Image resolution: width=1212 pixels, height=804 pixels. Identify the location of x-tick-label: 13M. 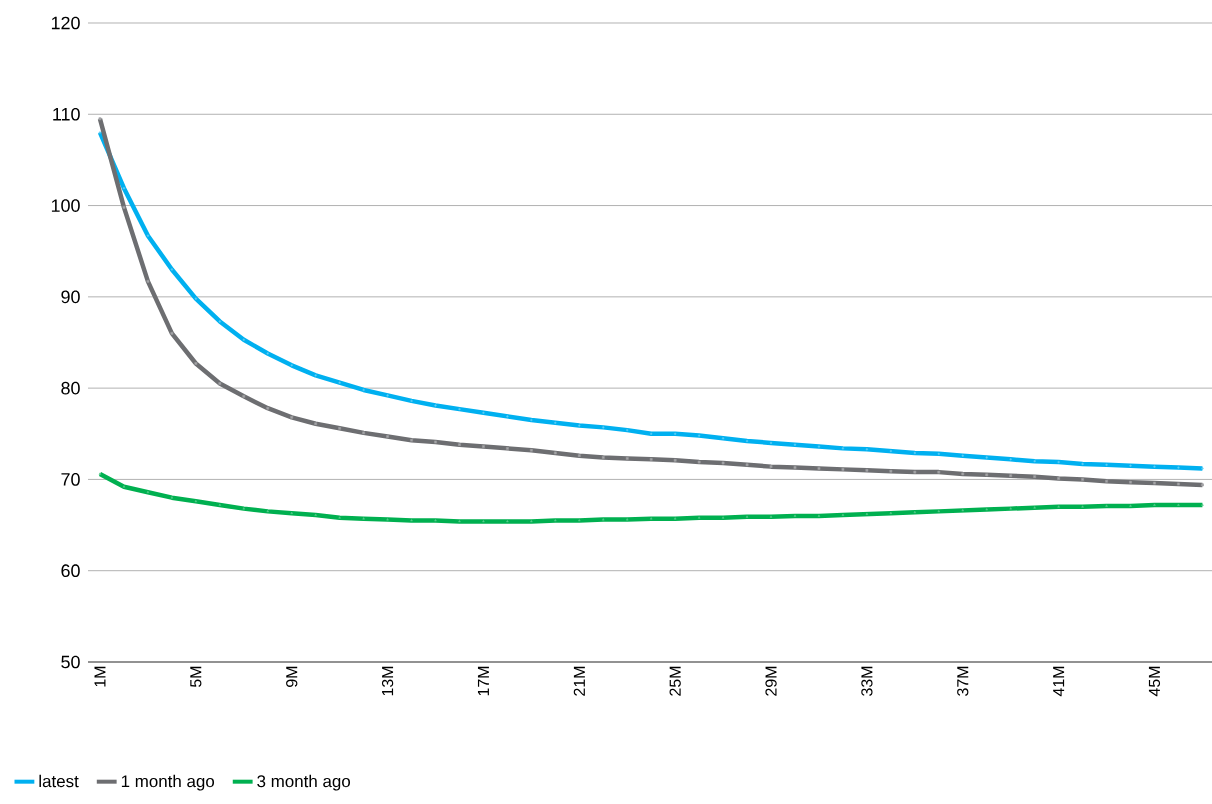
(387, 681).